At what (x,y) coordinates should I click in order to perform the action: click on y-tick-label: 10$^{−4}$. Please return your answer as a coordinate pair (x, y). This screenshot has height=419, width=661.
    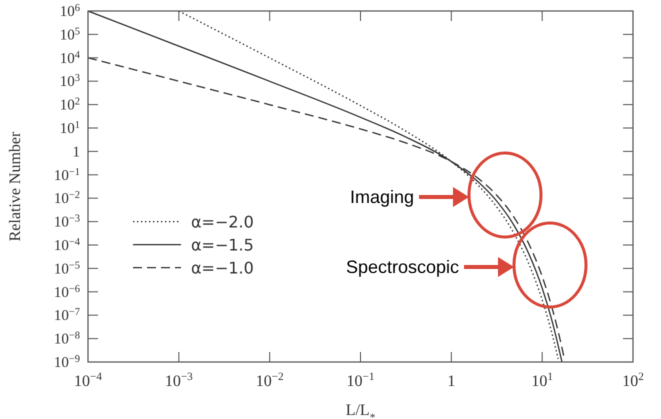
    Looking at the image, I should click on (67, 245).